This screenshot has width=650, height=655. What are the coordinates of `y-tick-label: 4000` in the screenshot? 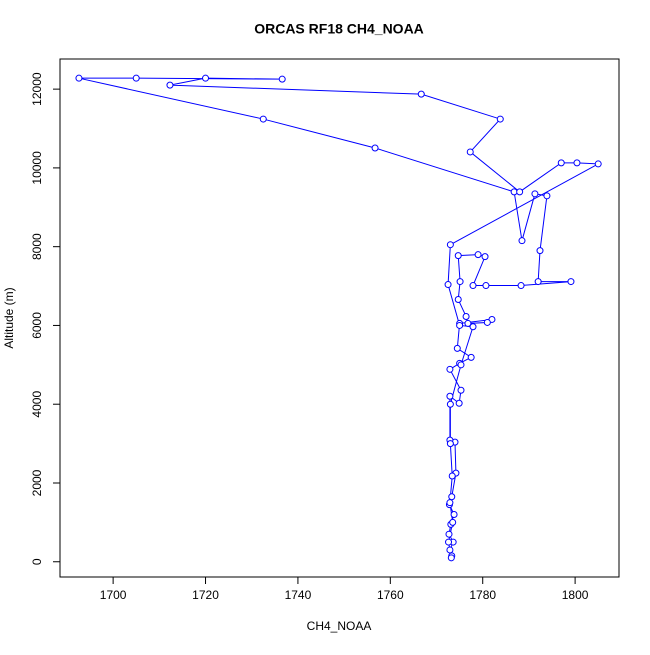 It's located at (37, 404).